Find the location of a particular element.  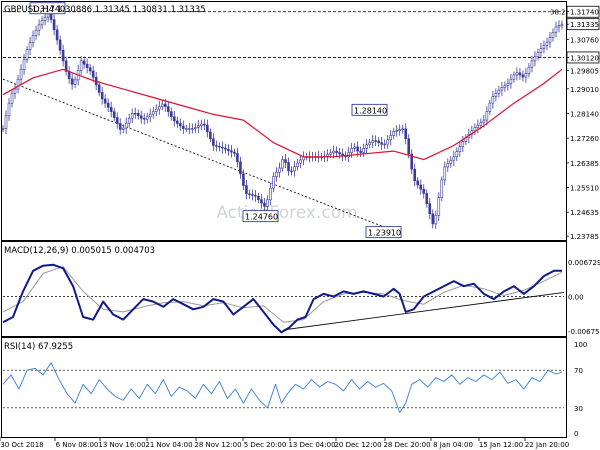

price-axis-label: 1.23785 is located at coordinates (584, 237).